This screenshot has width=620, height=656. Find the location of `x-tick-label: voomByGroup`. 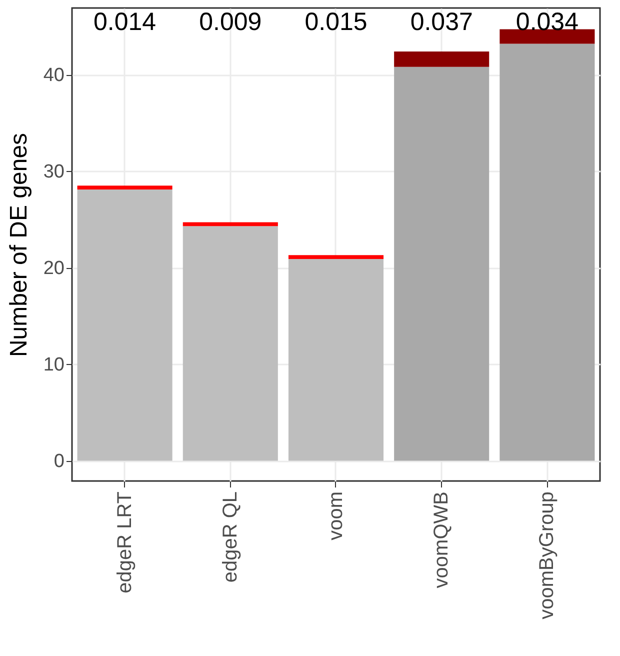

x-tick-label: voomByGroup is located at coordinates (547, 556).